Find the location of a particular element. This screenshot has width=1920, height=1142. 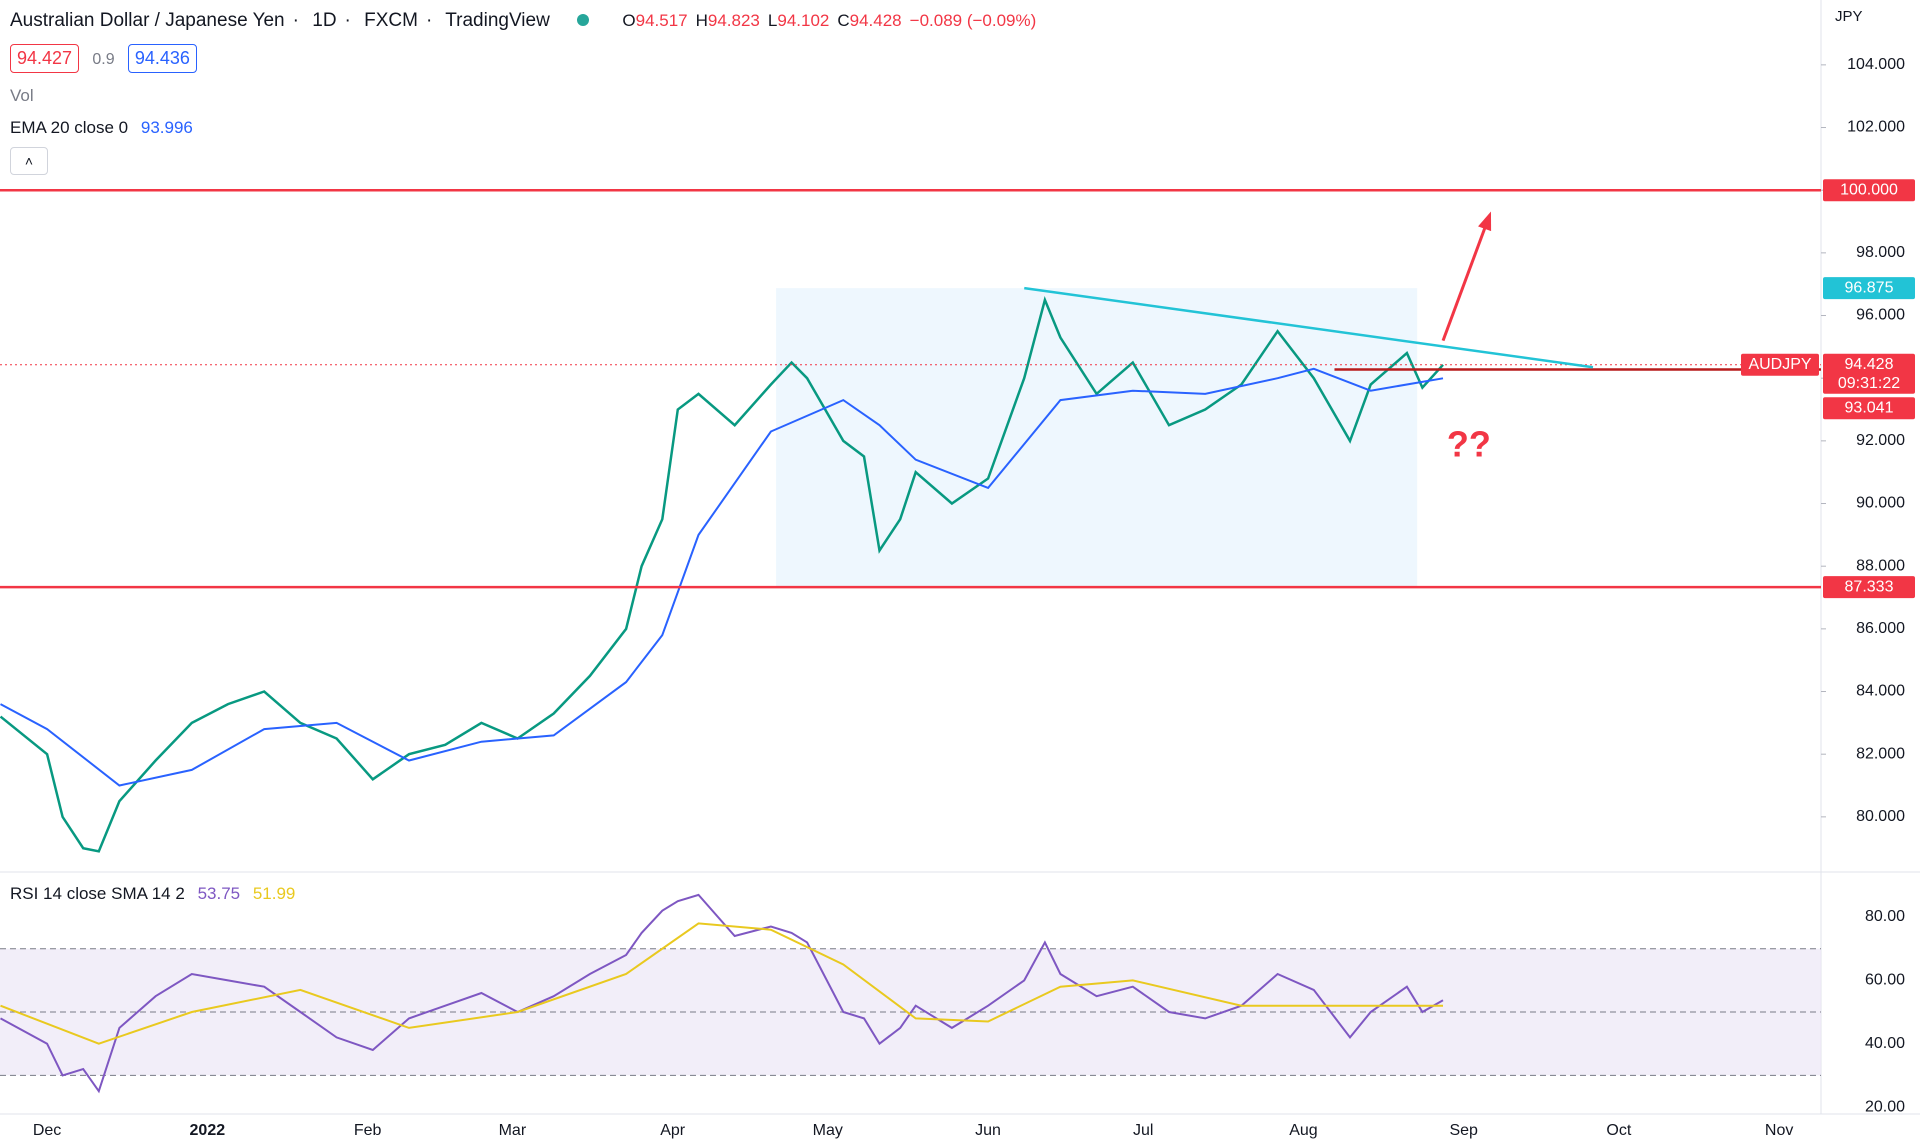

level-label: 93.041 is located at coordinates (1869, 407).